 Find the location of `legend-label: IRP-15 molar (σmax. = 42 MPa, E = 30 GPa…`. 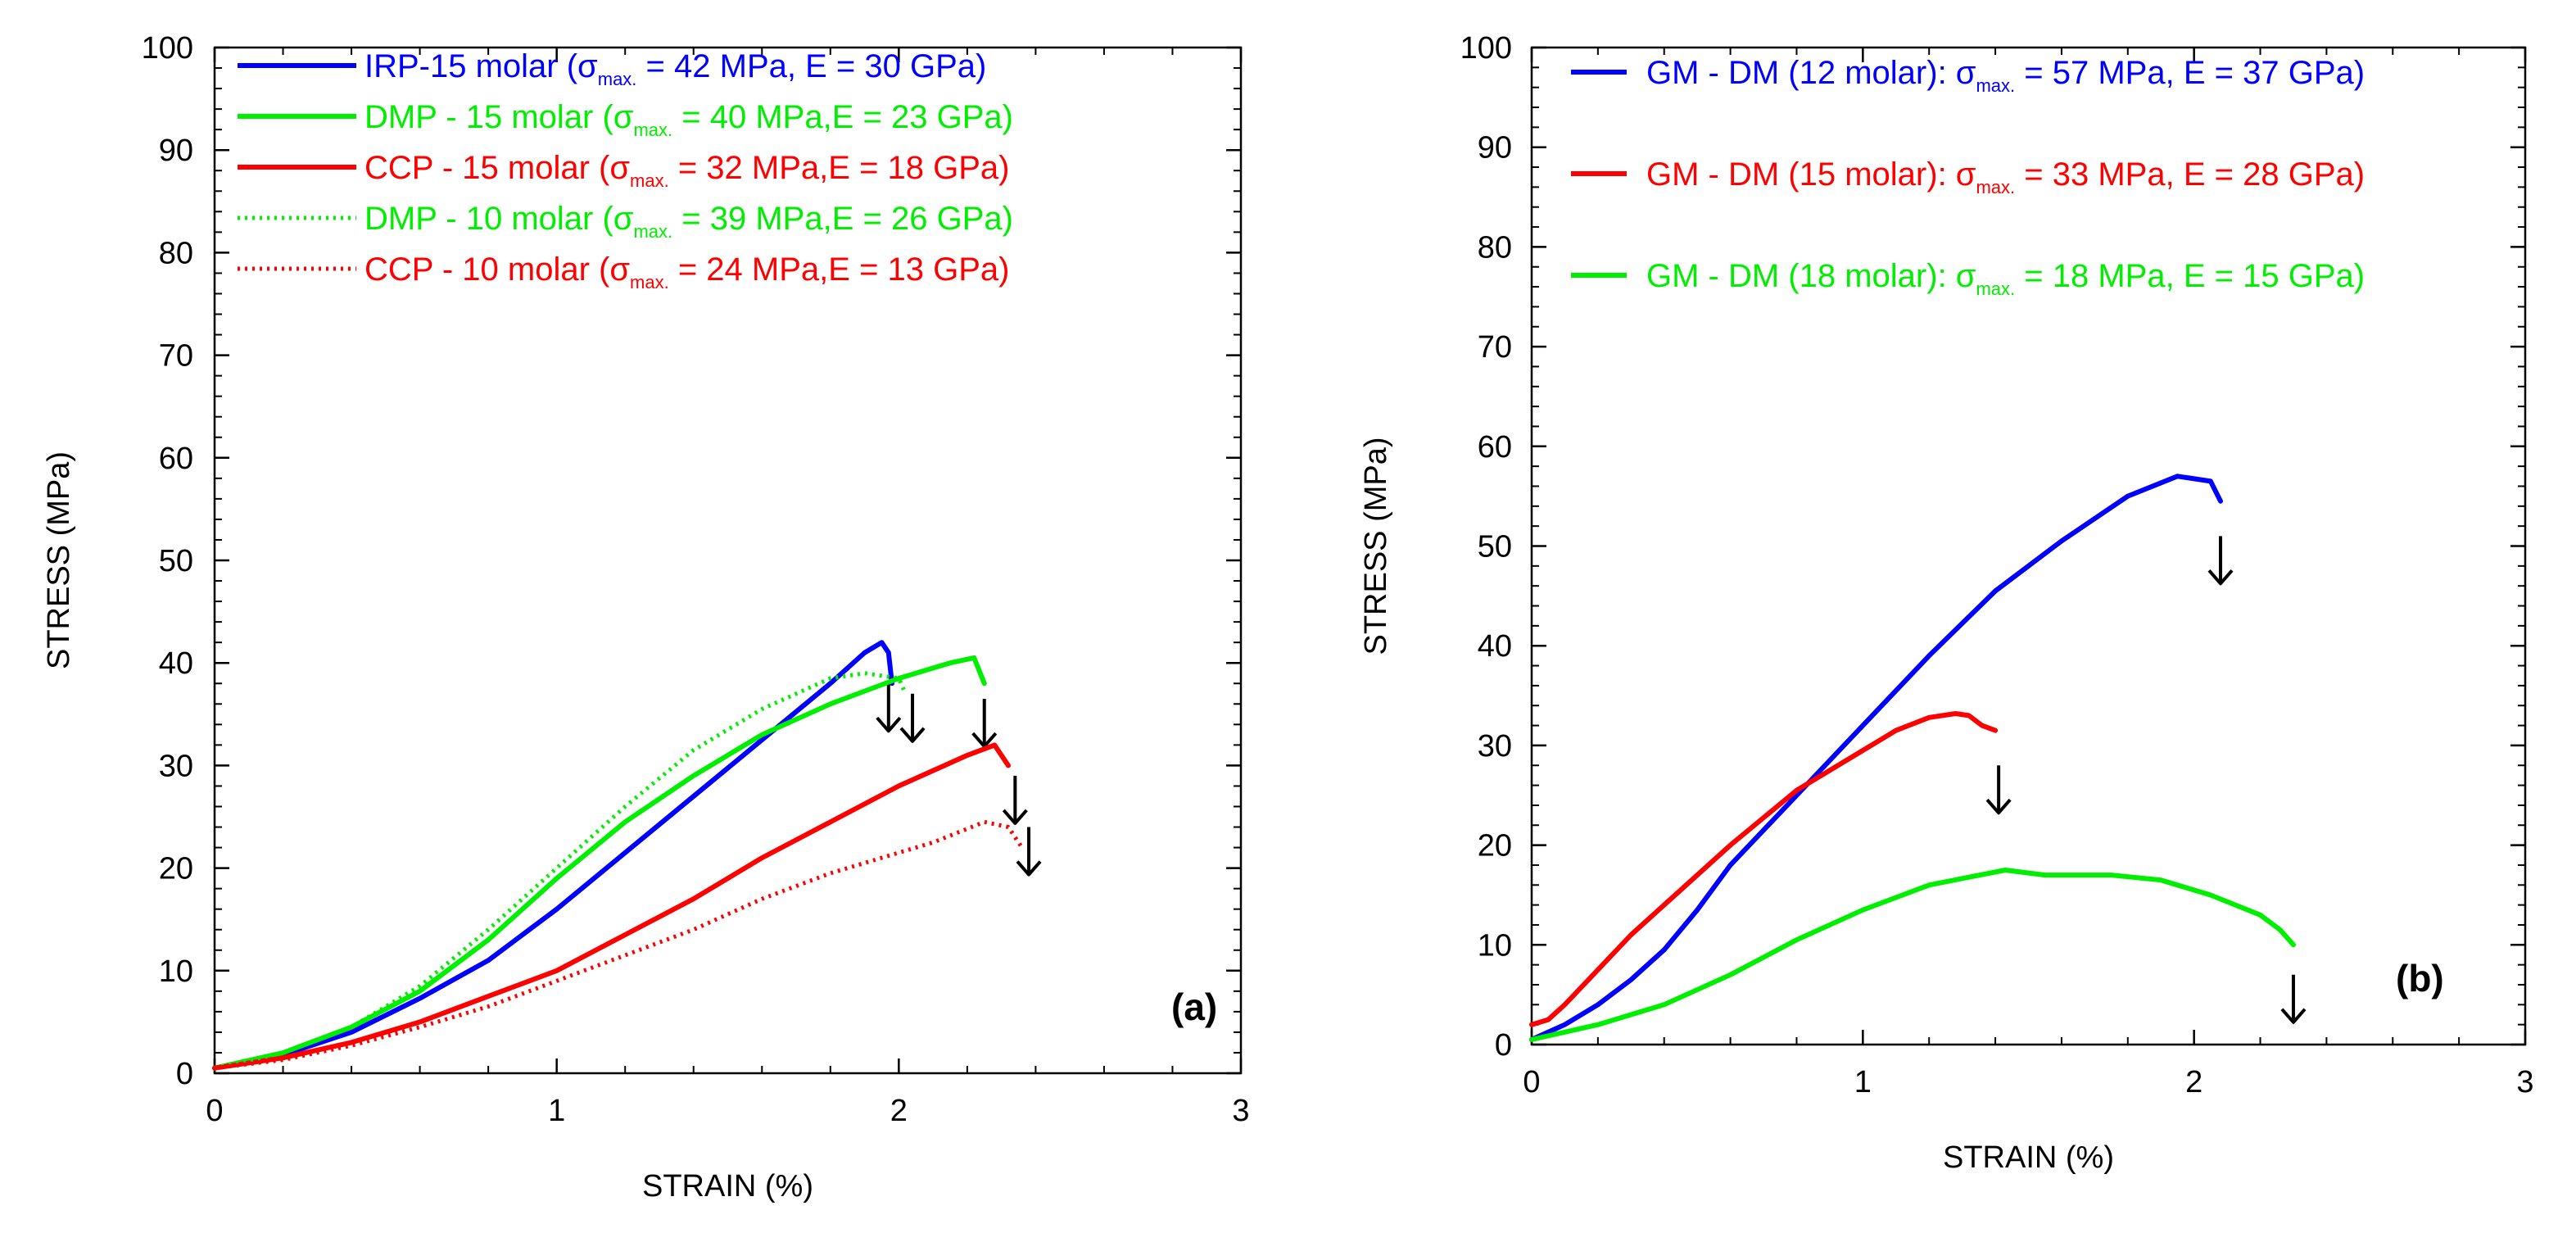

legend-label: IRP-15 molar (σmax. = 42 MPa, E = 30 GPa… is located at coordinates (675, 68).